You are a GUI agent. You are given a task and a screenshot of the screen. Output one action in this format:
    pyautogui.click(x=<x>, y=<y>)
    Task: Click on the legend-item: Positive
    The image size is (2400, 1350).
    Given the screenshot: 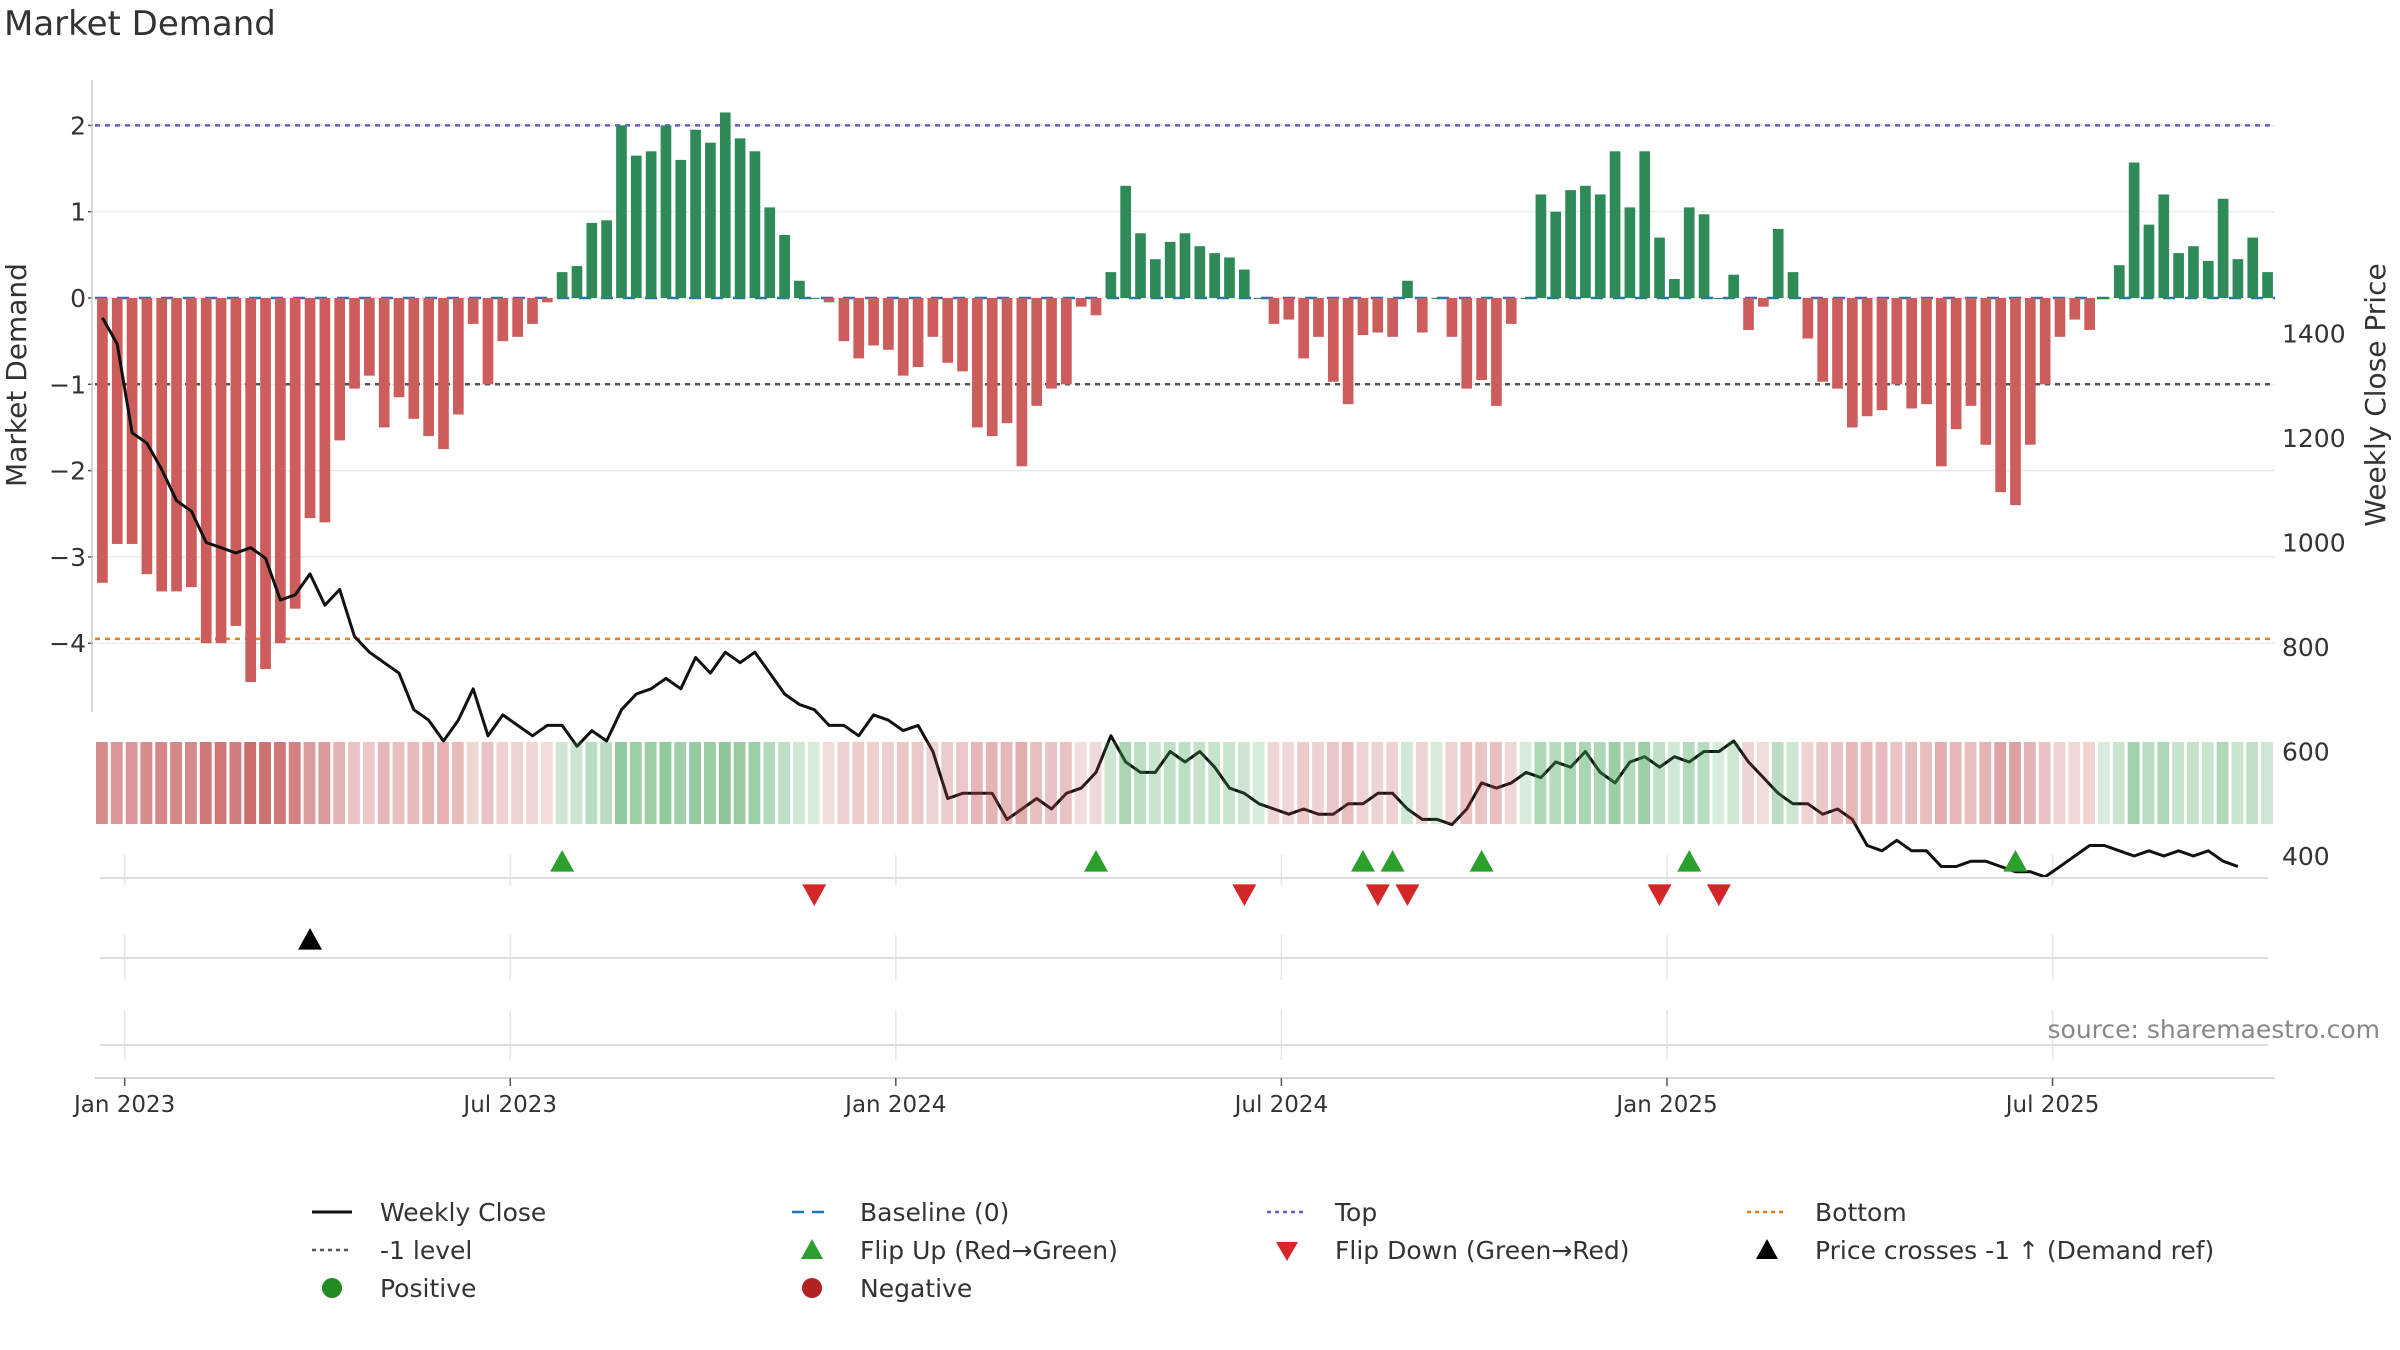 What is the action you would take?
    pyautogui.click(x=388, y=1288)
    